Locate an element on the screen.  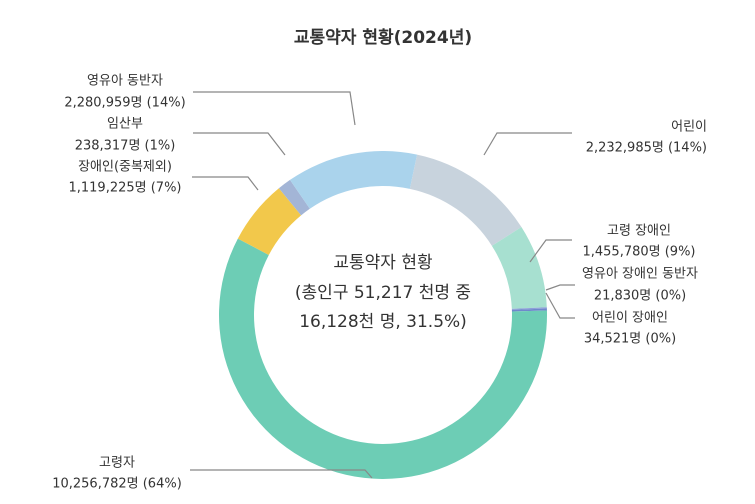
category-label: 어린이 장애인 is located at coordinates (630, 318).